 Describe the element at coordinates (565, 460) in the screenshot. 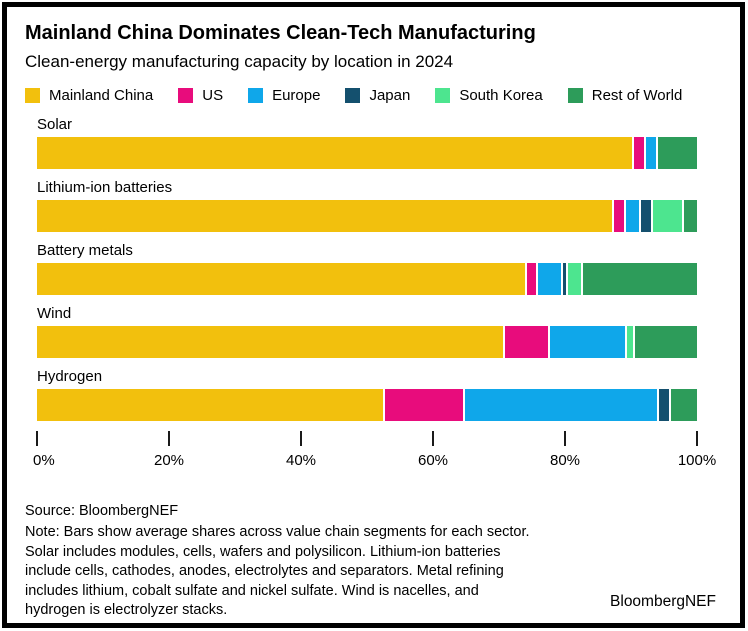

I see `axis-tick-label: 80%` at that location.